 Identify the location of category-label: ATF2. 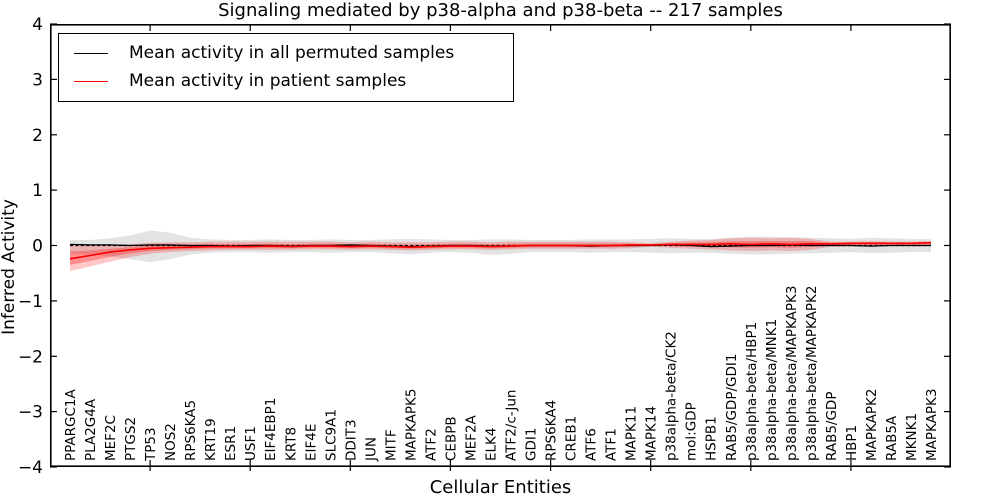
(431, 444).